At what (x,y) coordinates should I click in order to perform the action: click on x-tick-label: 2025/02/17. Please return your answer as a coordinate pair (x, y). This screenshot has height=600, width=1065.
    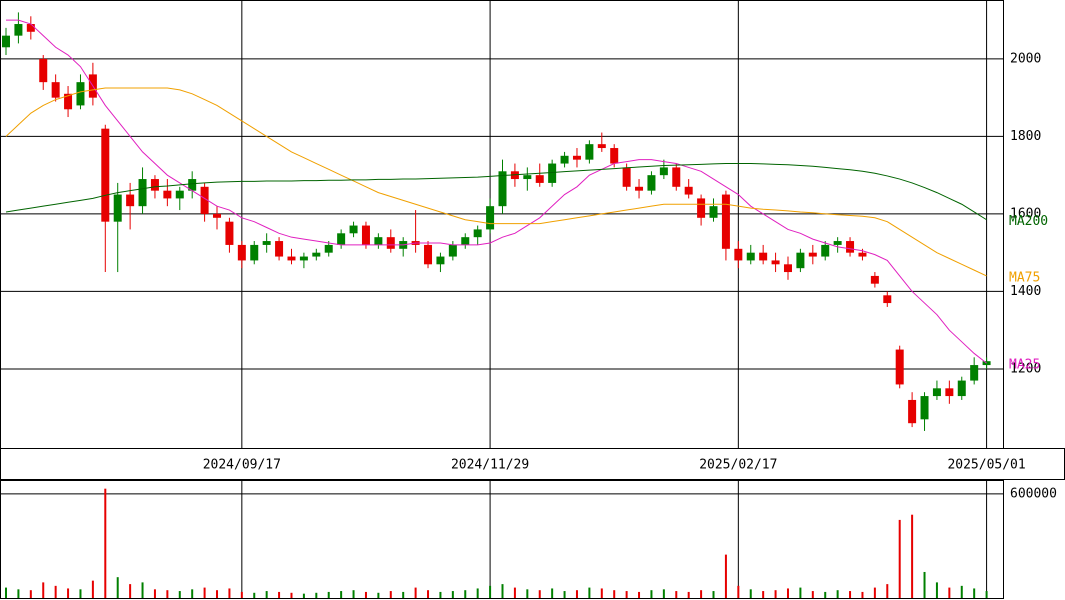
    Looking at the image, I should click on (738, 465).